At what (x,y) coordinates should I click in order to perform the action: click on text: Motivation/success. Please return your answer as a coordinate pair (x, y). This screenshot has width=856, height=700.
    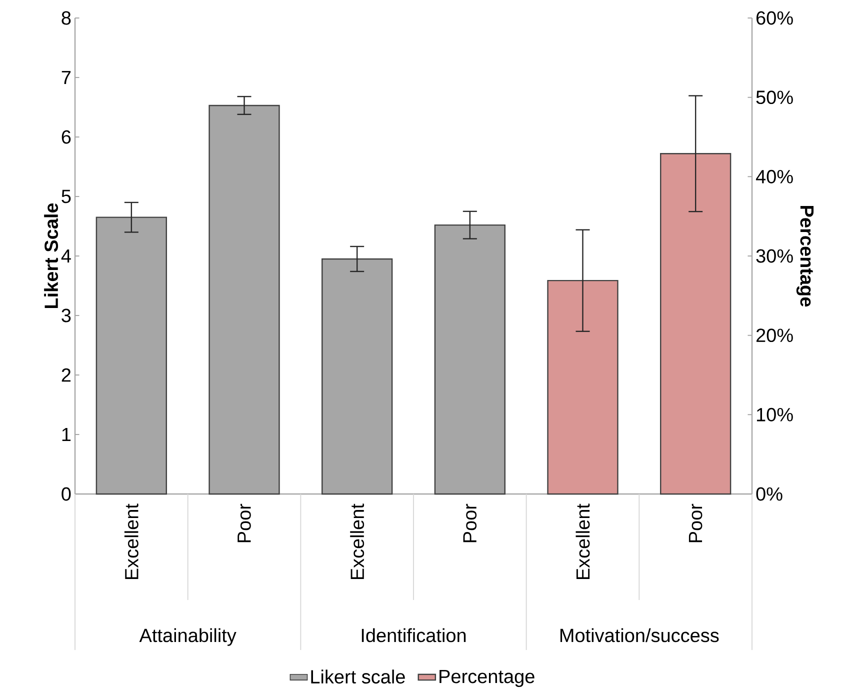
    Looking at the image, I should click on (639, 635).